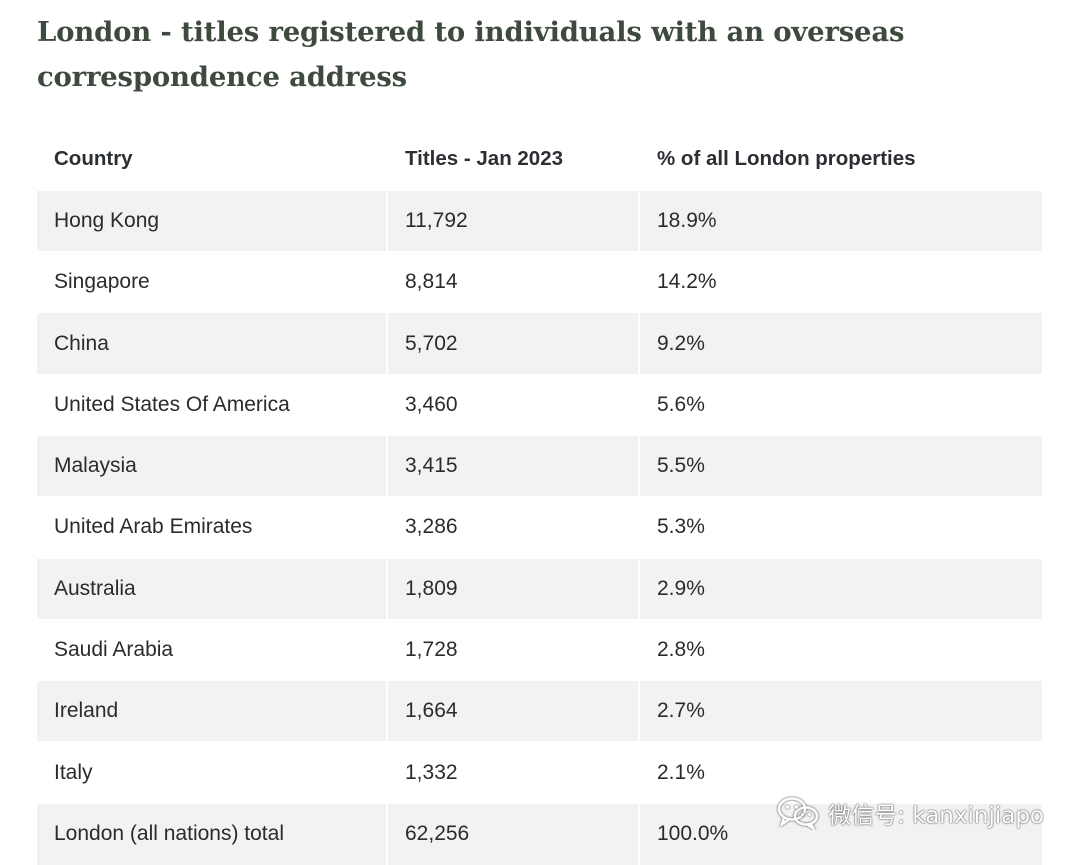 The image size is (1080, 865). What do you see at coordinates (513, 465) in the screenshot?
I see `cell-titles: 3,415` at bounding box center [513, 465].